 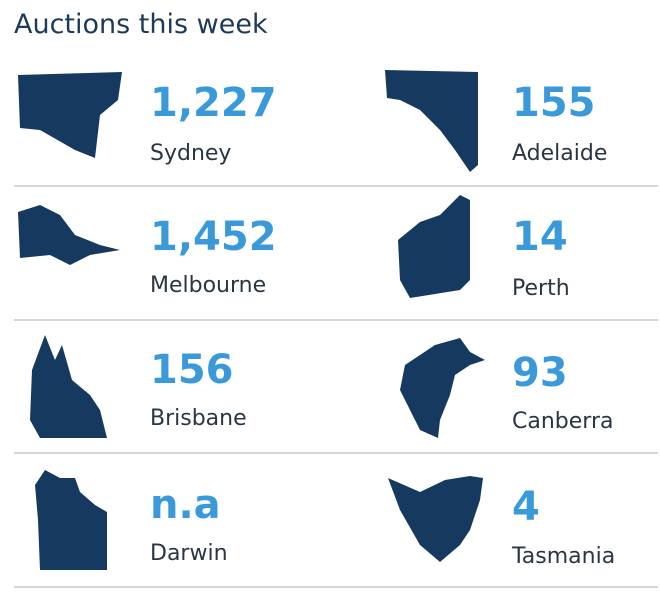 I want to click on auction-count: 1,227, so click(x=213, y=103).